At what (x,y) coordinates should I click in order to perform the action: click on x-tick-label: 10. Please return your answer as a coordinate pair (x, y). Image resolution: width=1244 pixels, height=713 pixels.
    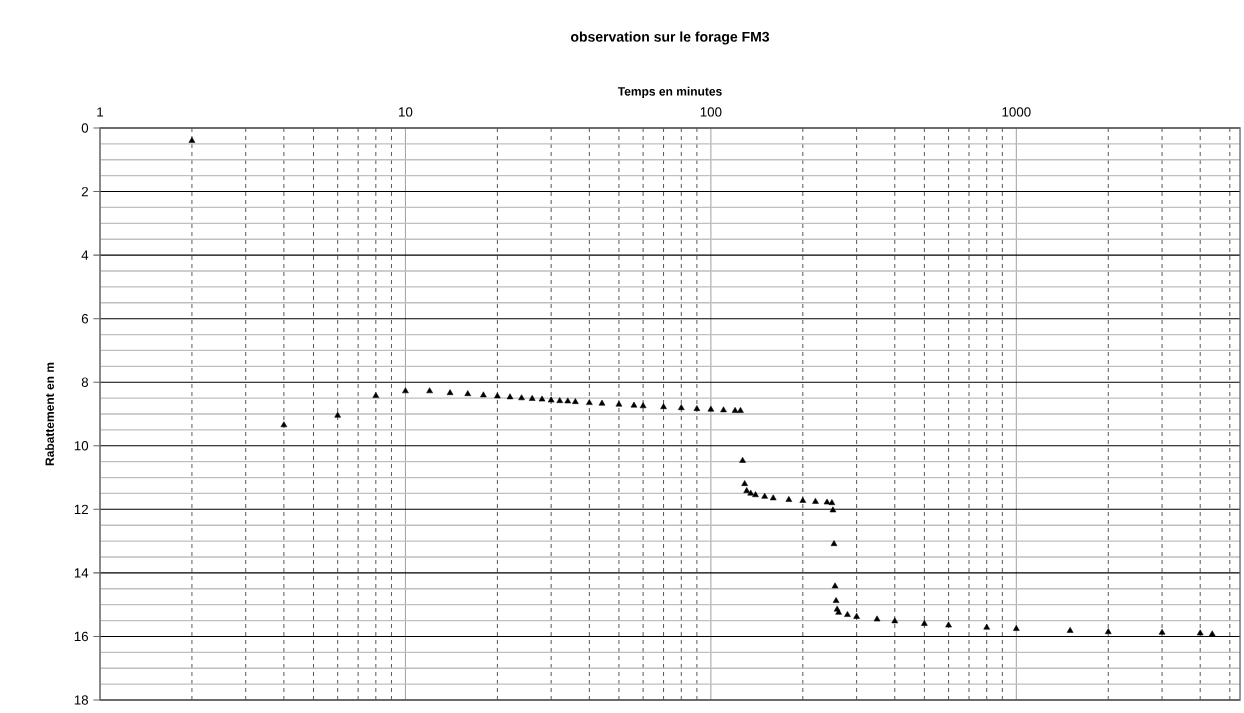
    Looking at the image, I should click on (406, 112).